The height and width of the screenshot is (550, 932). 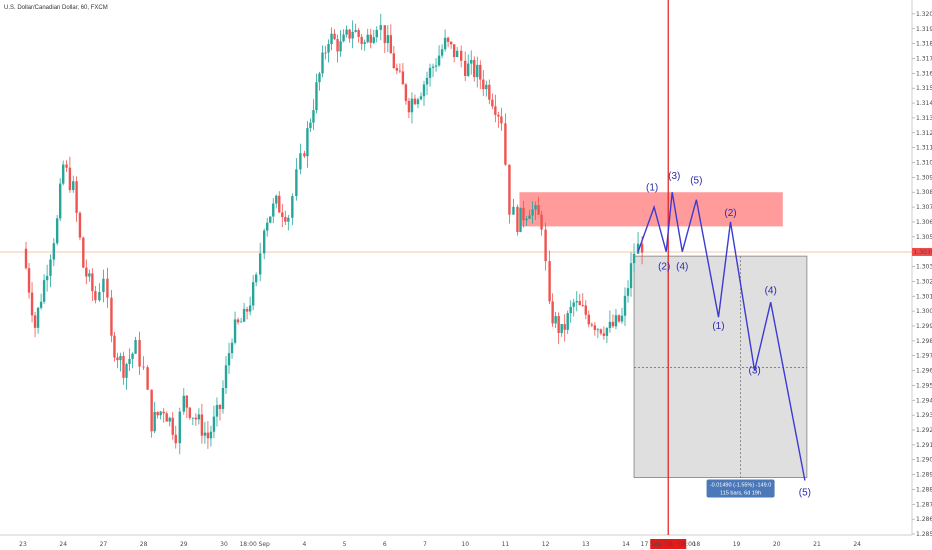 I want to click on y-tick-label-32: 1.28800, so click(x=924, y=489).